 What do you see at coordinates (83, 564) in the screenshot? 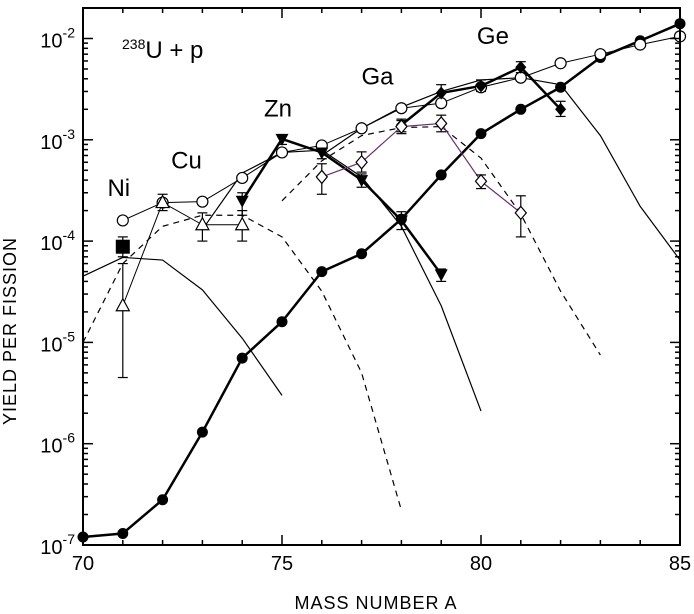
I see `x-tick-label: 70` at bounding box center [83, 564].